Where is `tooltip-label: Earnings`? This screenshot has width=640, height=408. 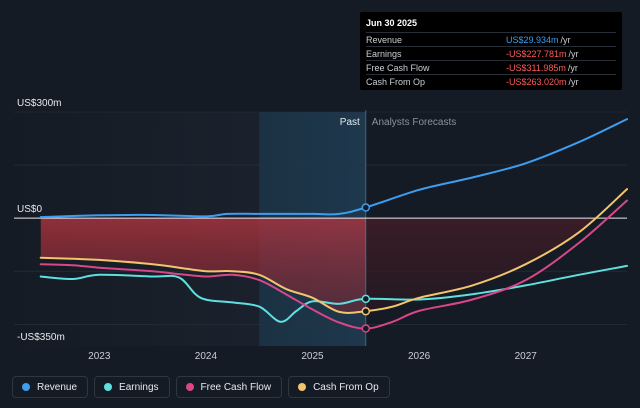
tooltip-label: Earnings is located at coordinates (384, 53).